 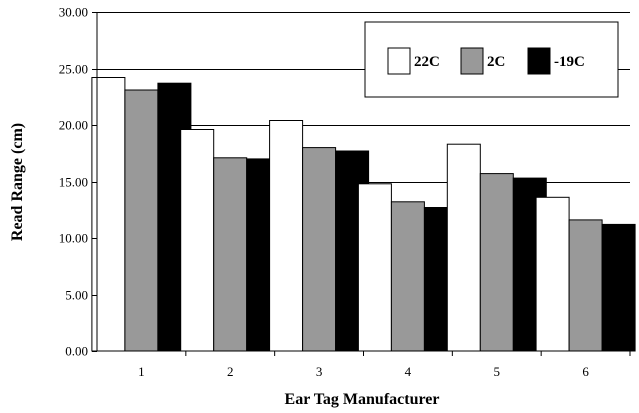 I want to click on bar-2-2c, so click(x=230, y=254).